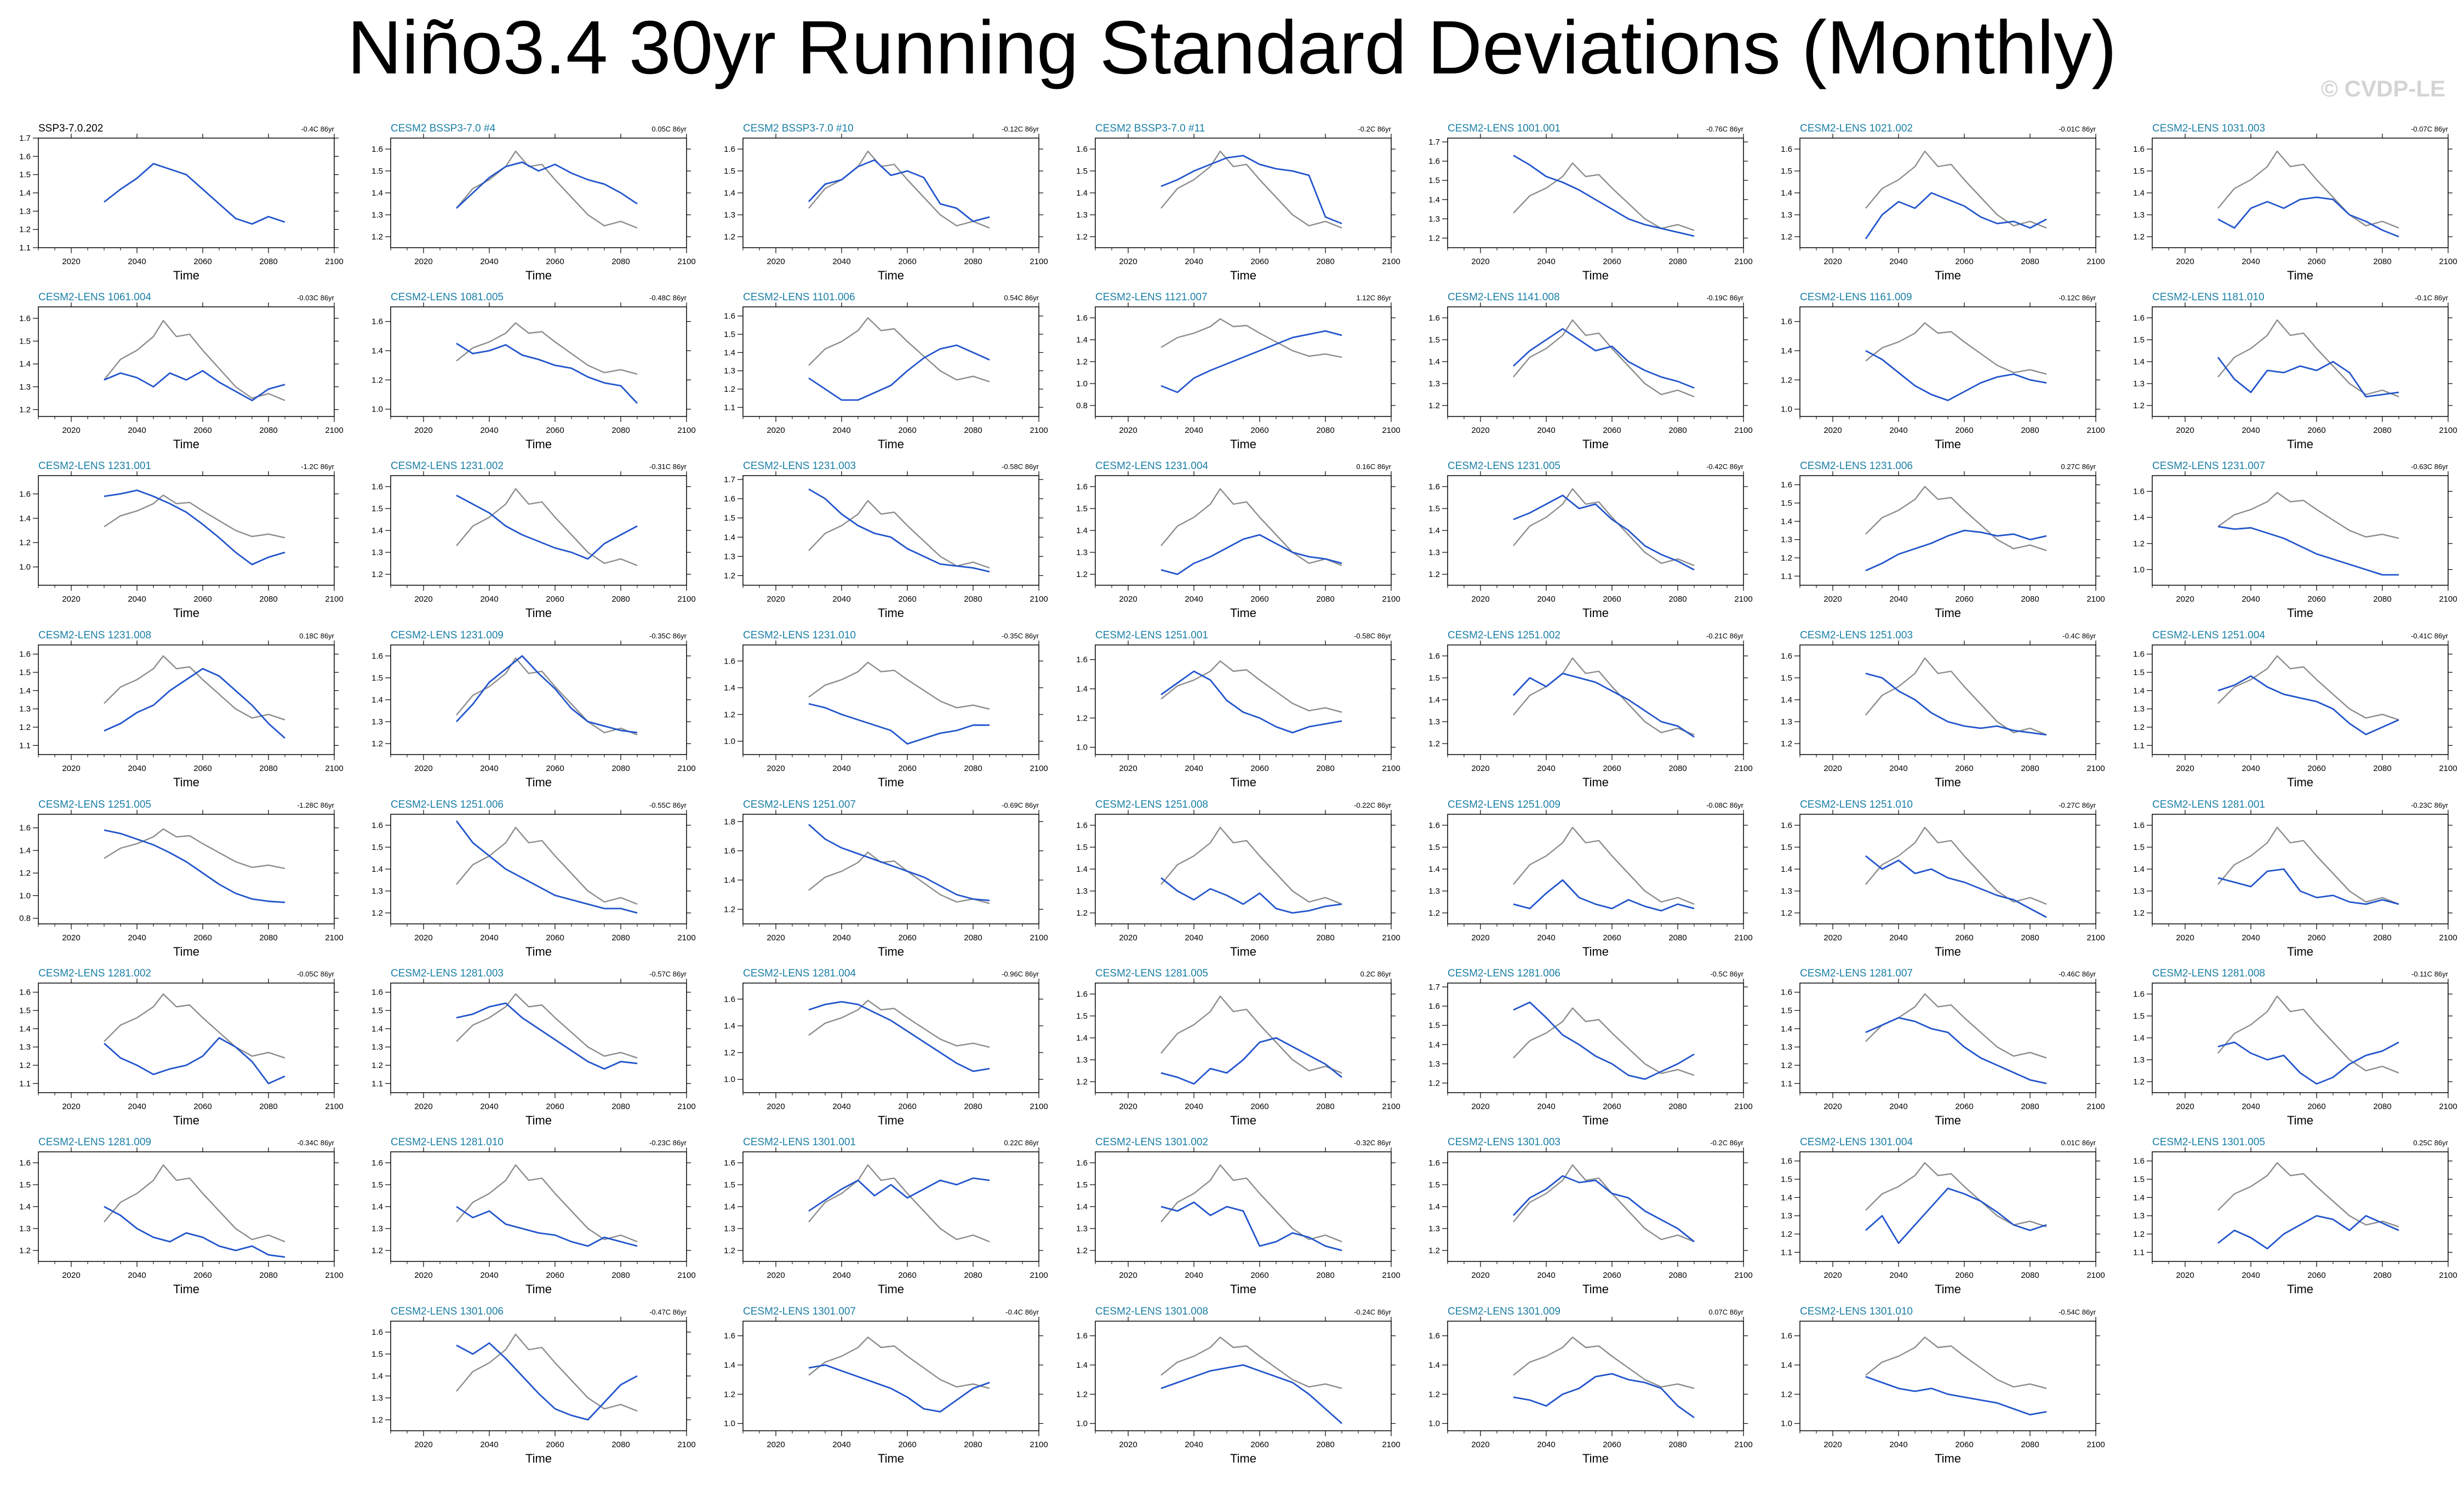 This screenshot has height=1485, width=2464. What do you see at coordinates (1373, 298) in the screenshot?
I see `trend-label: 1.12C 86yr` at bounding box center [1373, 298].